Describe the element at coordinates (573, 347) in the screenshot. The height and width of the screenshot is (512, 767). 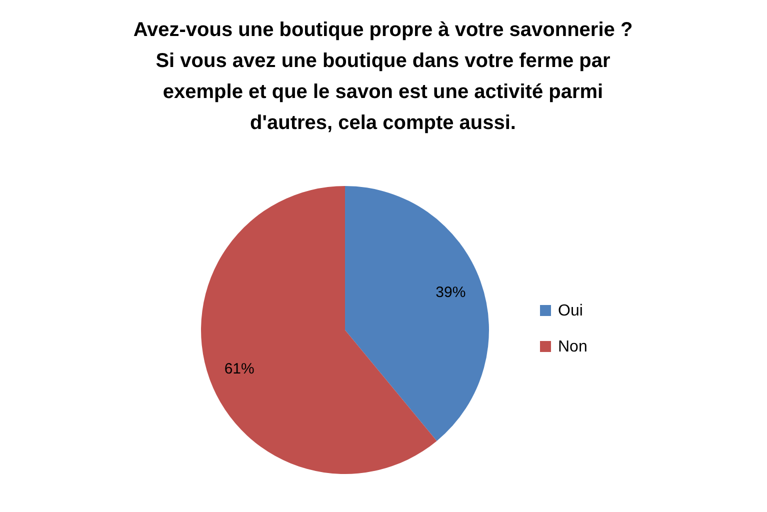
I see `legend-label: Non` at that location.